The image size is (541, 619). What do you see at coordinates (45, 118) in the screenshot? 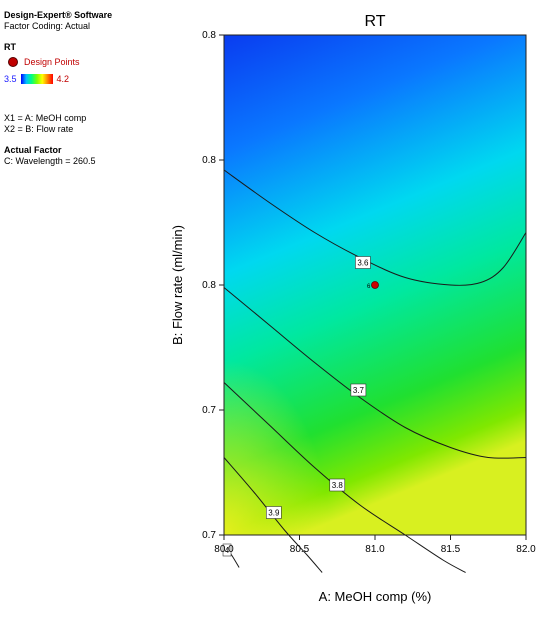
I see `x1-definition: X1 = A: MeOH comp` at bounding box center [45, 118].